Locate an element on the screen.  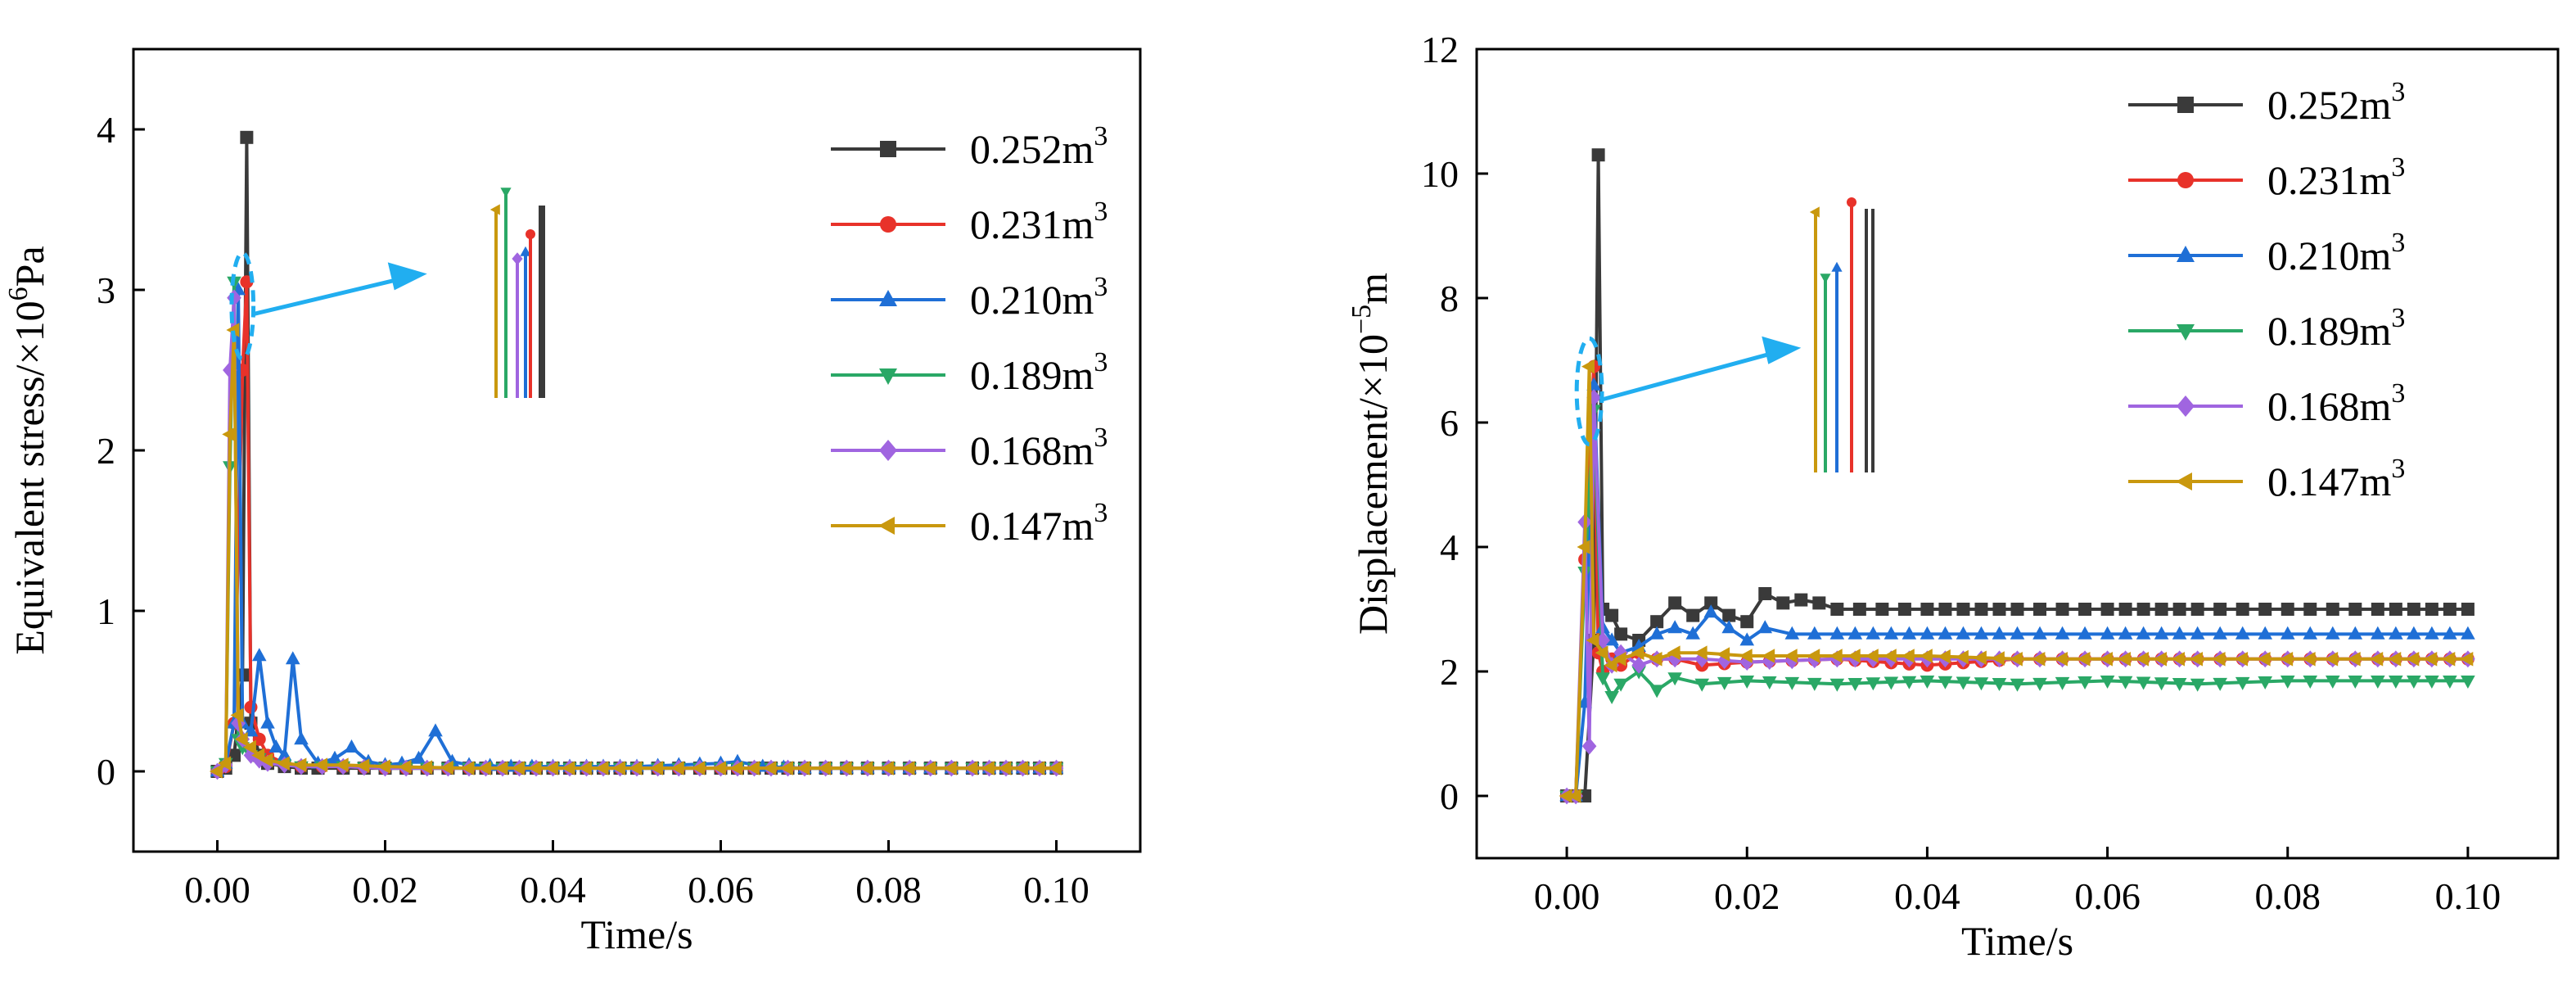
y-axis-label-unit: m is located at coordinates (1373, 289).